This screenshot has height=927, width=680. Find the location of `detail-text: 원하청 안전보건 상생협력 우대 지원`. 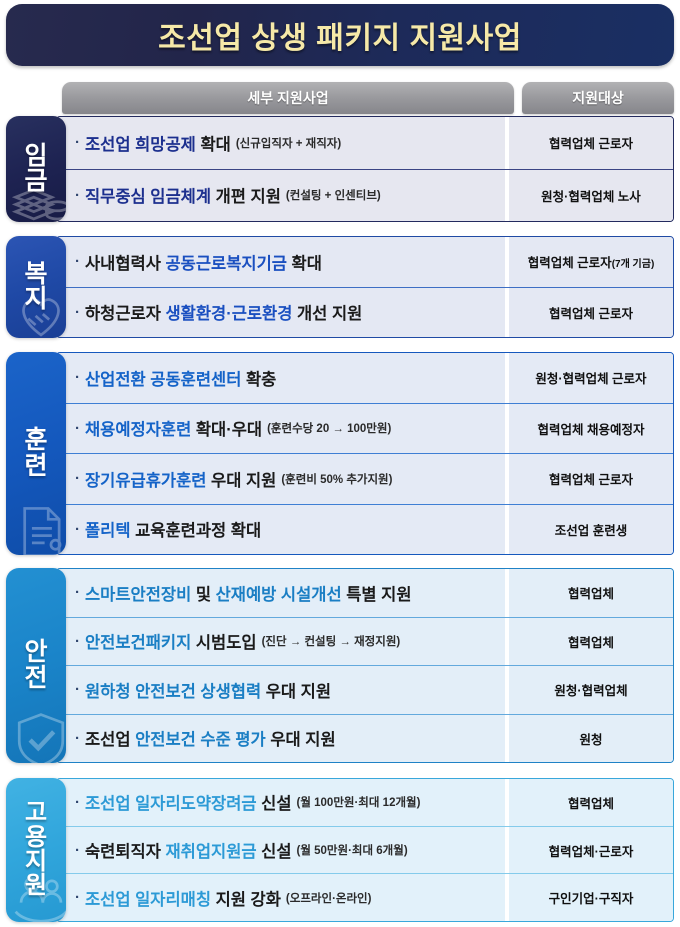

detail-text: 원하청 안전보건 상생협력 우대 지원 is located at coordinates (208, 690).